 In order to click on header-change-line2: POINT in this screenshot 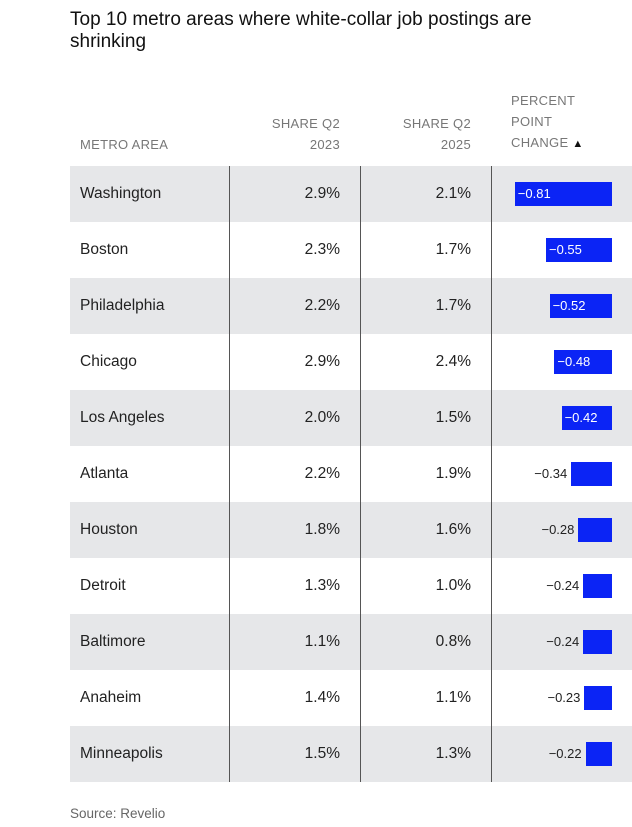, I will do `click(532, 121)`.